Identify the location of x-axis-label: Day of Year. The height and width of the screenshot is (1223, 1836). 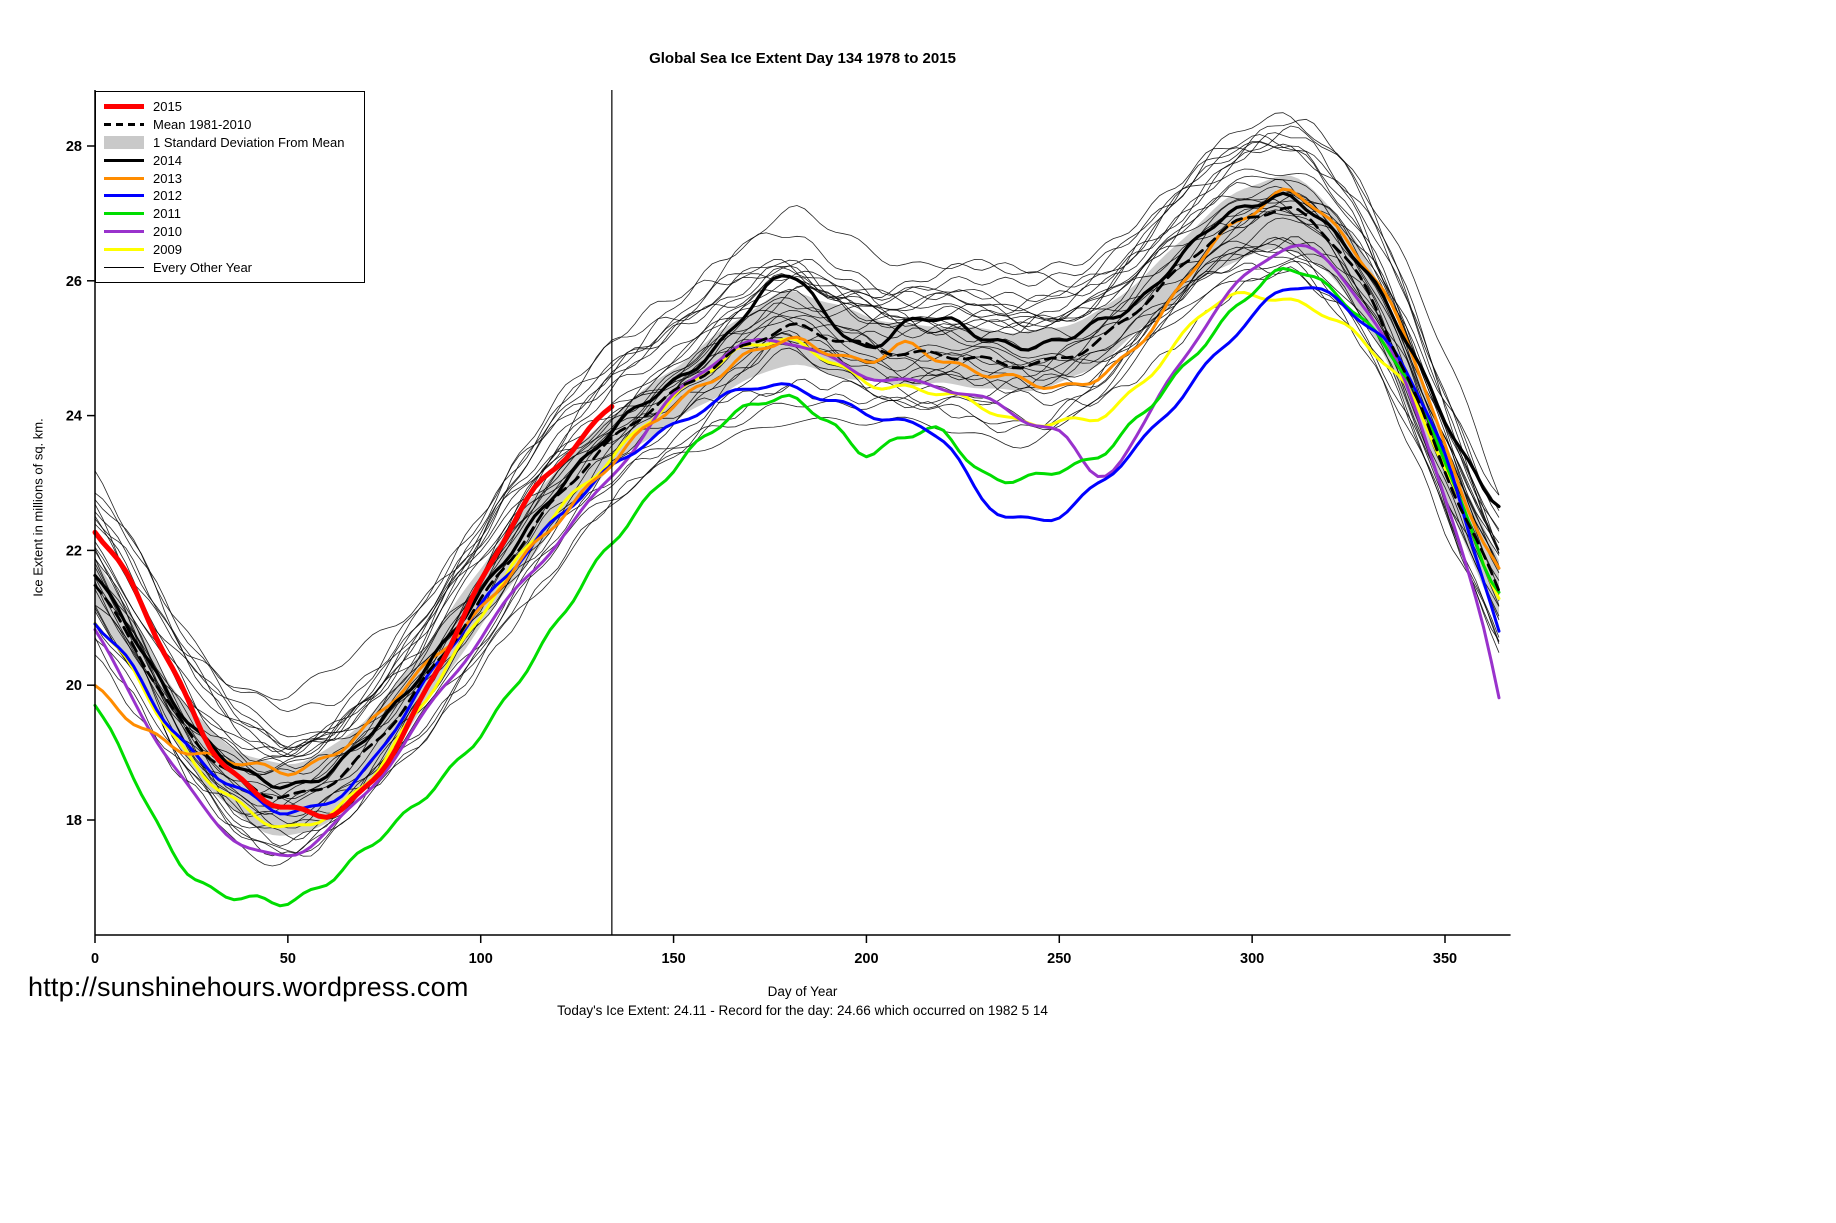
(802, 991).